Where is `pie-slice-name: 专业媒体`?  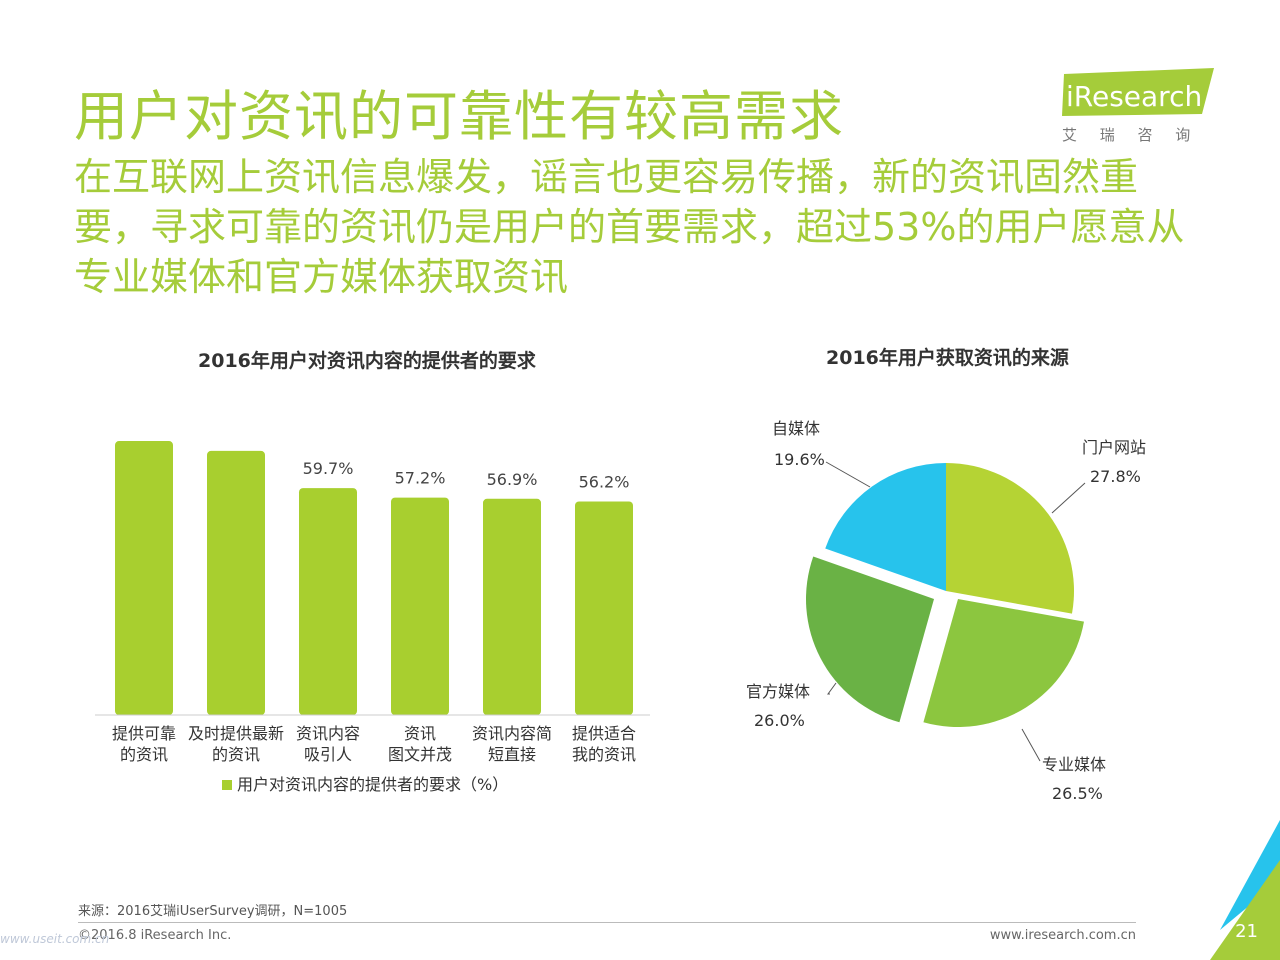
pie-slice-name: 专业媒体 is located at coordinates (1074, 764).